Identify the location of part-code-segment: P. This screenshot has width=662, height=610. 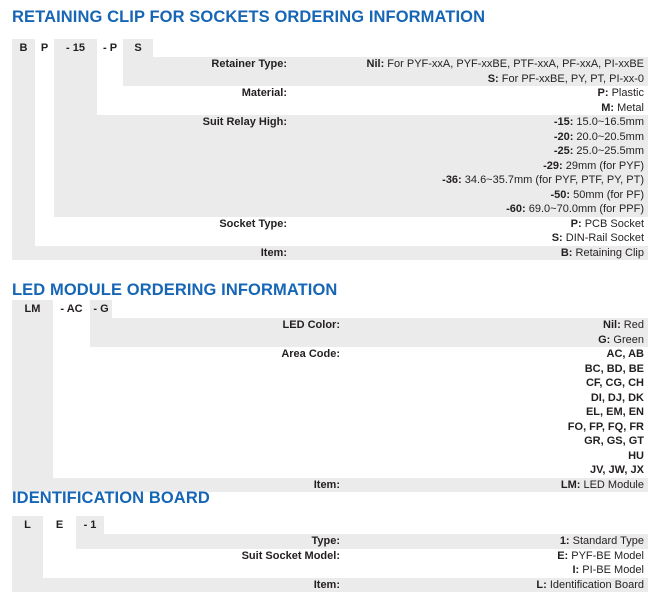
(44, 48).